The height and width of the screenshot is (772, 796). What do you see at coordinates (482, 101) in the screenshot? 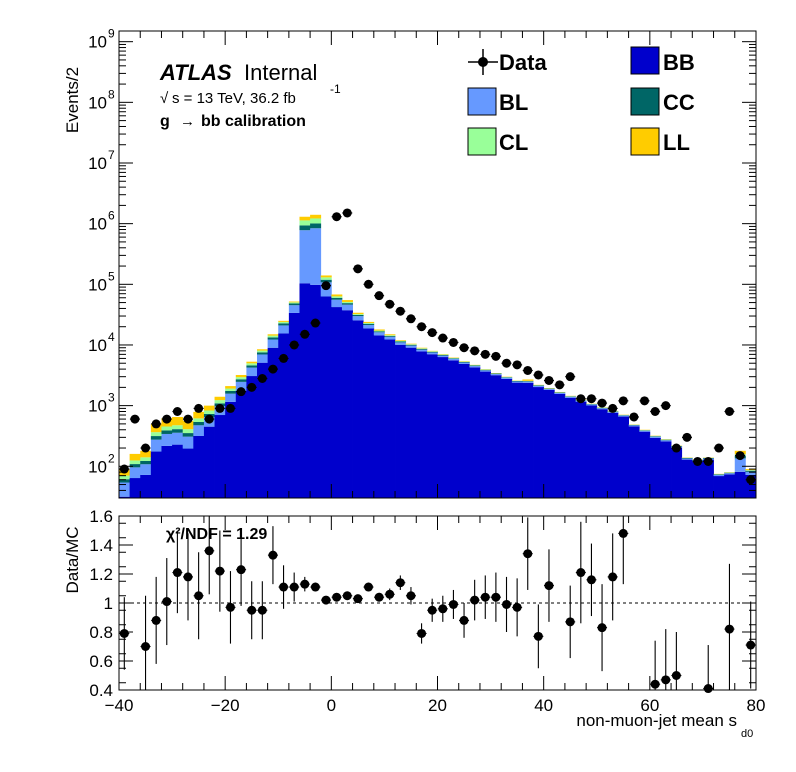
I see `legend-bl-swatch` at bounding box center [482, 101].